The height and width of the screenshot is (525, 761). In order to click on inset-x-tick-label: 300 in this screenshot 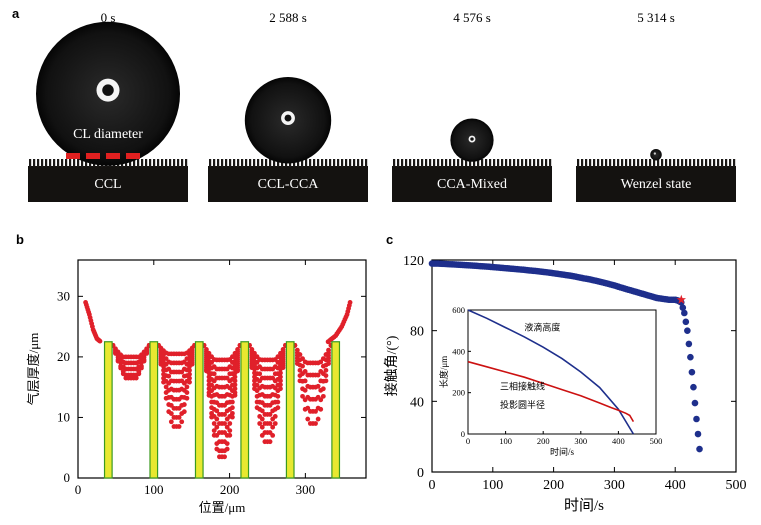, I will do `click(580, 441)`.